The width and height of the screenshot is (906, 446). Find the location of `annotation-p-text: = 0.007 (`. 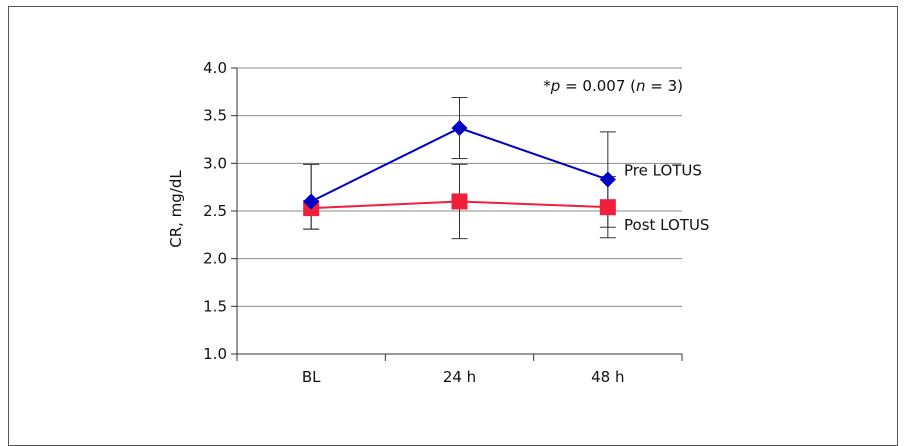

annotation-p-text: = 0.007 ( is located at coordinates (598, 86).